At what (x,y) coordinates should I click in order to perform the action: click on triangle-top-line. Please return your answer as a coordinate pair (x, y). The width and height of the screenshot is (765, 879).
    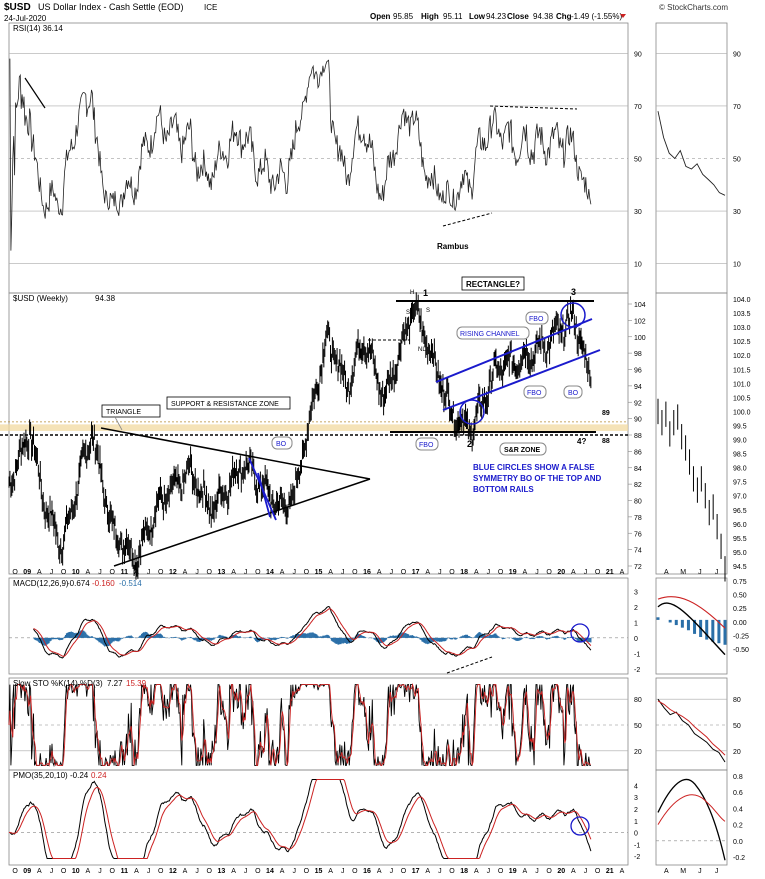
    Looking at the image, I should click on (235, 453).